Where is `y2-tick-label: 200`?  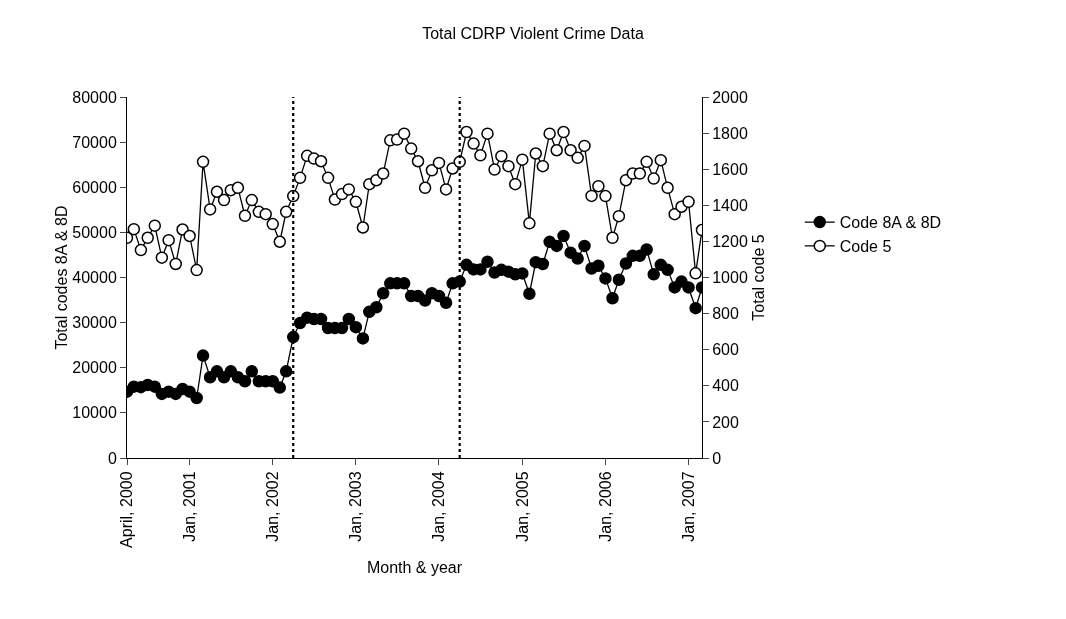 y2-tick-label: 200 is located at coordinates (725, 422).